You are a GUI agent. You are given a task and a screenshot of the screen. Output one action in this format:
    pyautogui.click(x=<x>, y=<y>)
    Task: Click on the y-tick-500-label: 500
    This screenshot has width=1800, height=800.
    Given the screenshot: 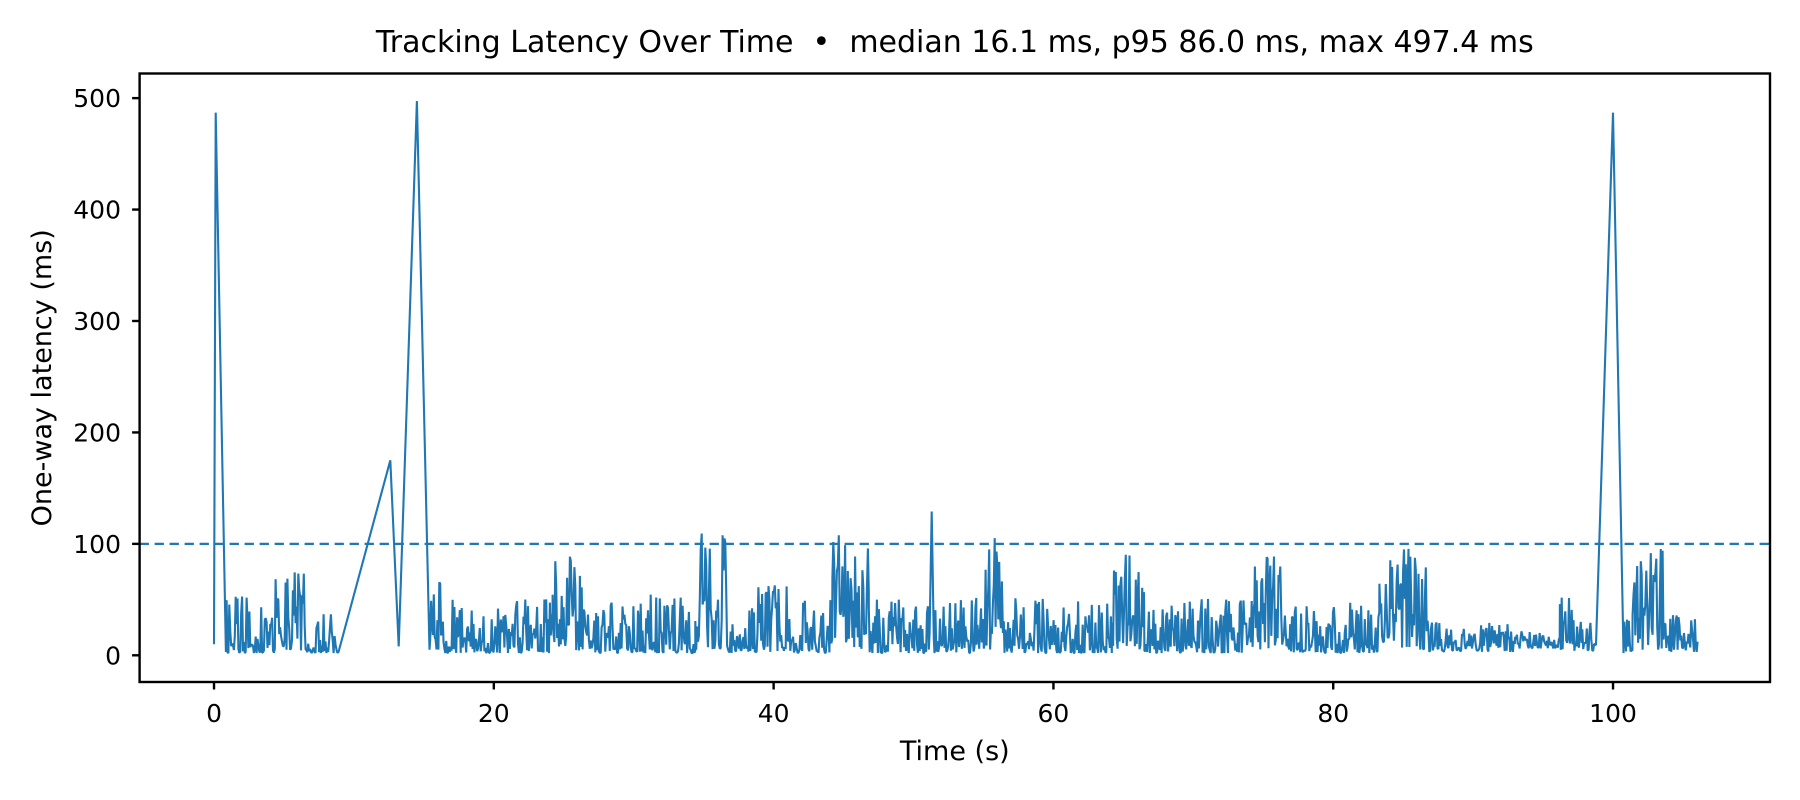 What is the action you would take?
    pyautogui.click(x=97, y=98)
    